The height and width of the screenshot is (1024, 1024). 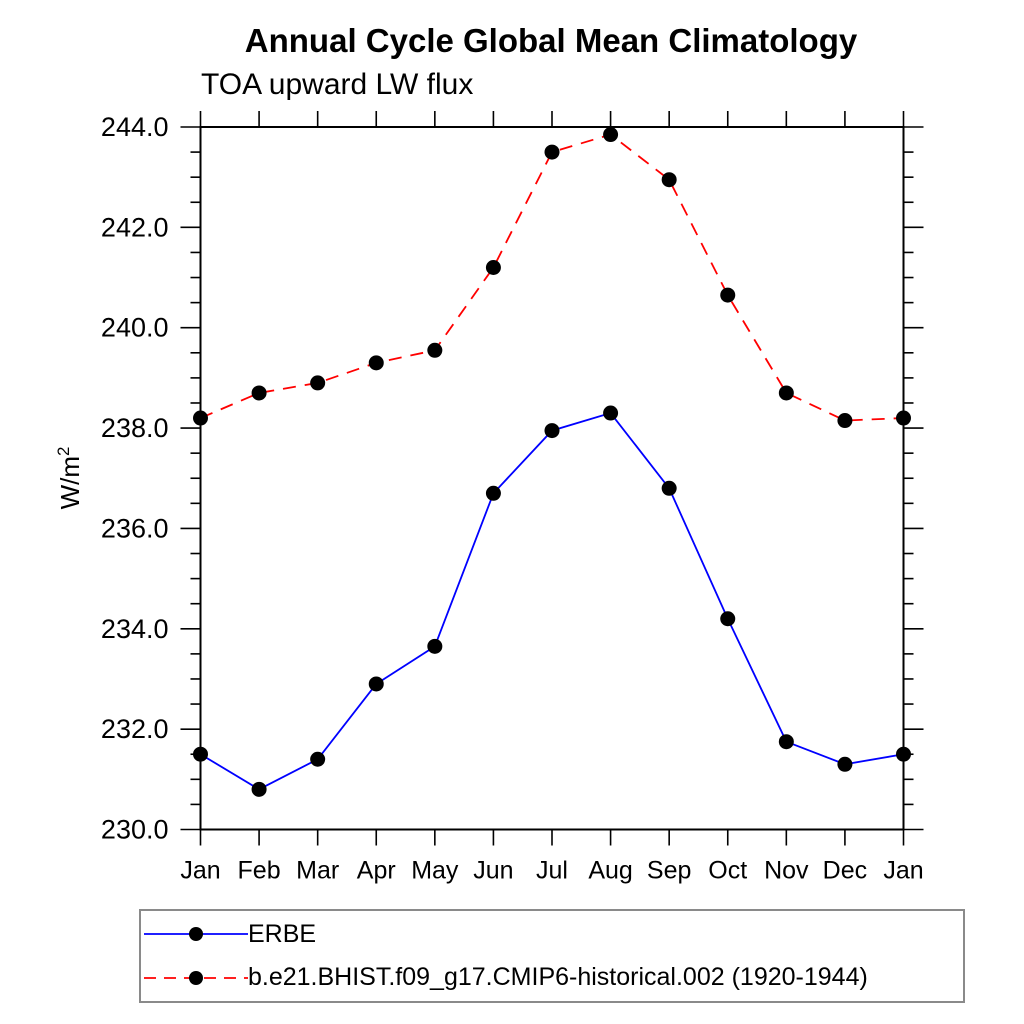 I want to click on legend-item: ERBE, so click(x=552, y=934).